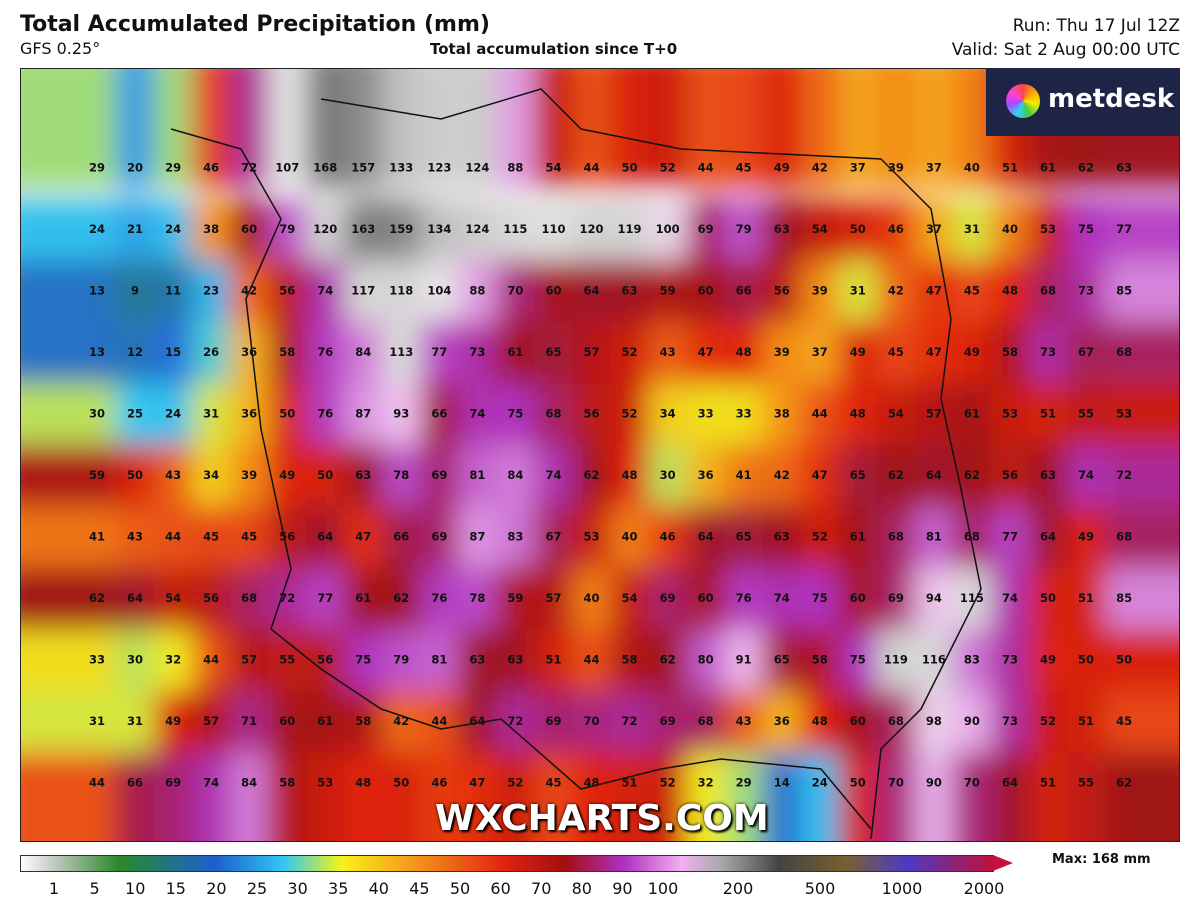 The height and width of the screenshot is (914, 1200). What do you see at coordinates (972, 660) in the screenshot?
I see `grid-value: 83` at bounding box center [972, 660].